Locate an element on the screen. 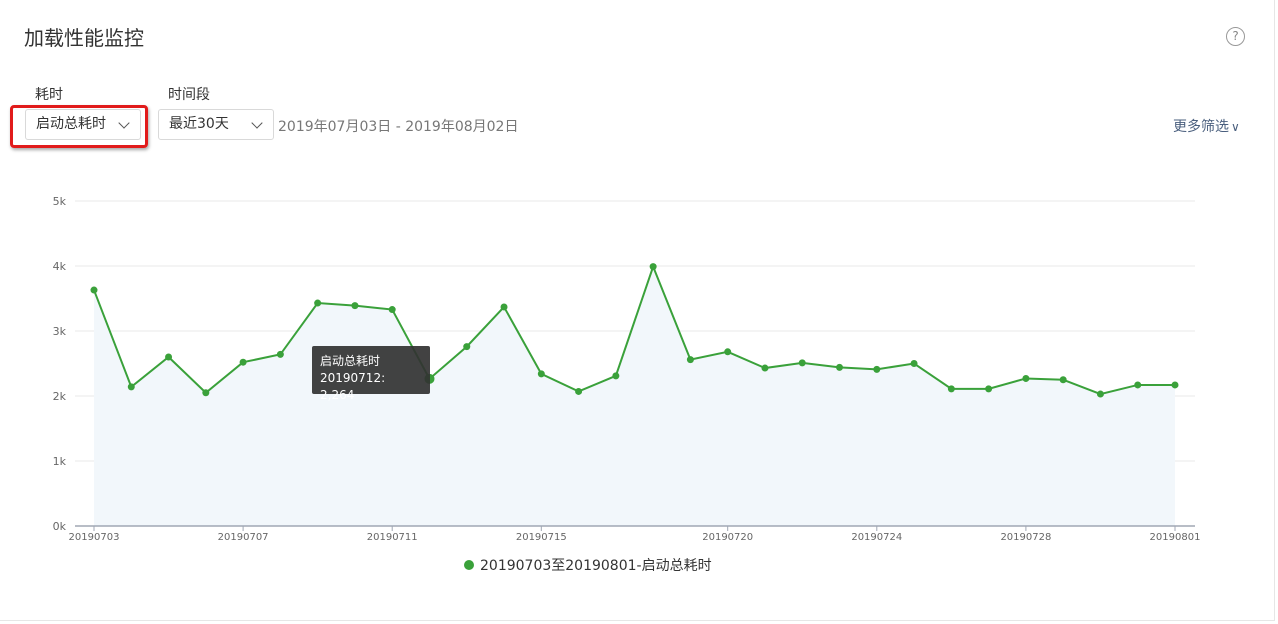 This screenshot has height=624, width=1278. chart-legend: 20190703至20190801-启动总耗时 is located at coordinates (588, 565).